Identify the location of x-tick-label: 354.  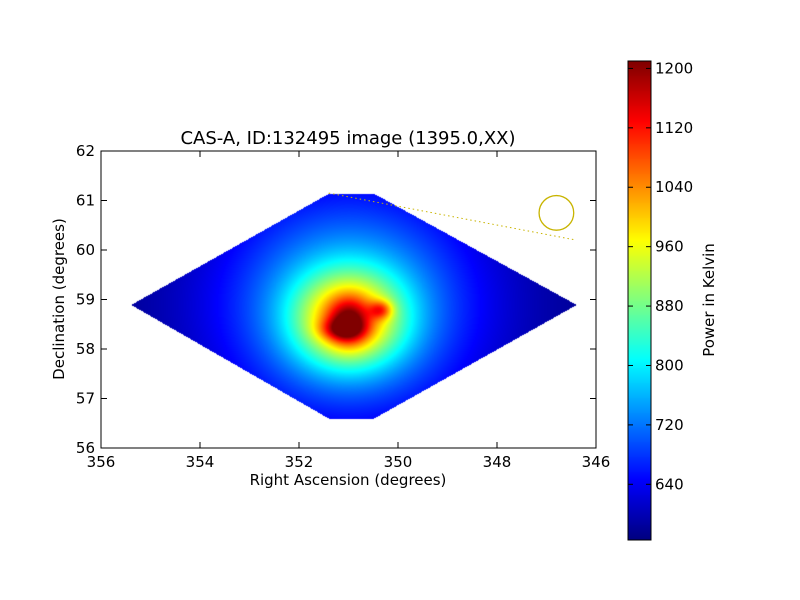
(200, 462).